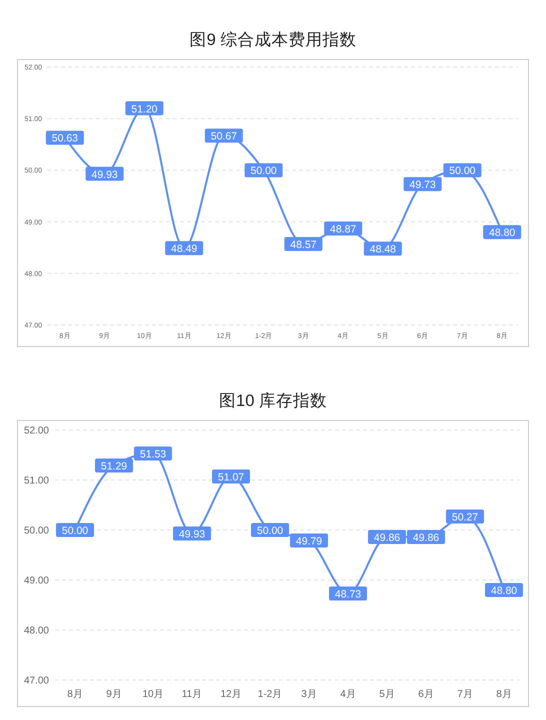 This screenshot has width=546, height=720. I want to click on x-tick-label: 4月, so click(348, 694).